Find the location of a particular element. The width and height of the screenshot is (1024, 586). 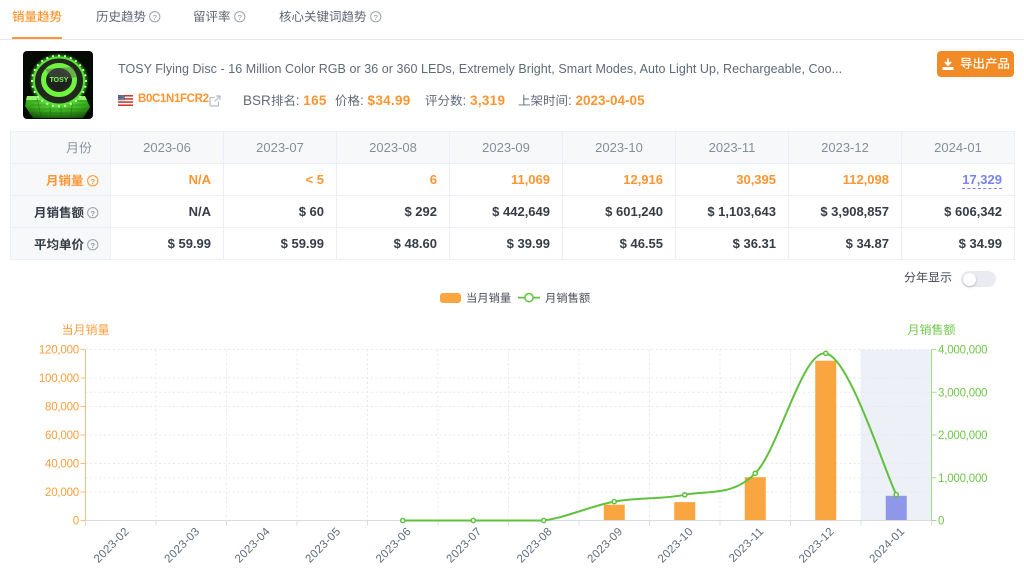

svg-text: 2023-03 is located at coordinates (183, 546).